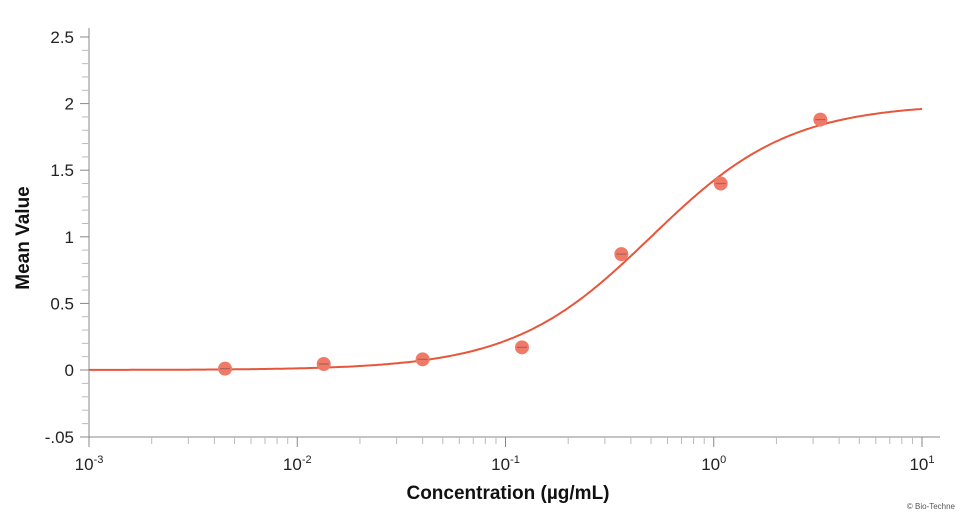 This screenshot has width=960, height=513. Describe the element at coordinates (69, 370) in the screenshot. I see `y-tick-label: 0` at that location.